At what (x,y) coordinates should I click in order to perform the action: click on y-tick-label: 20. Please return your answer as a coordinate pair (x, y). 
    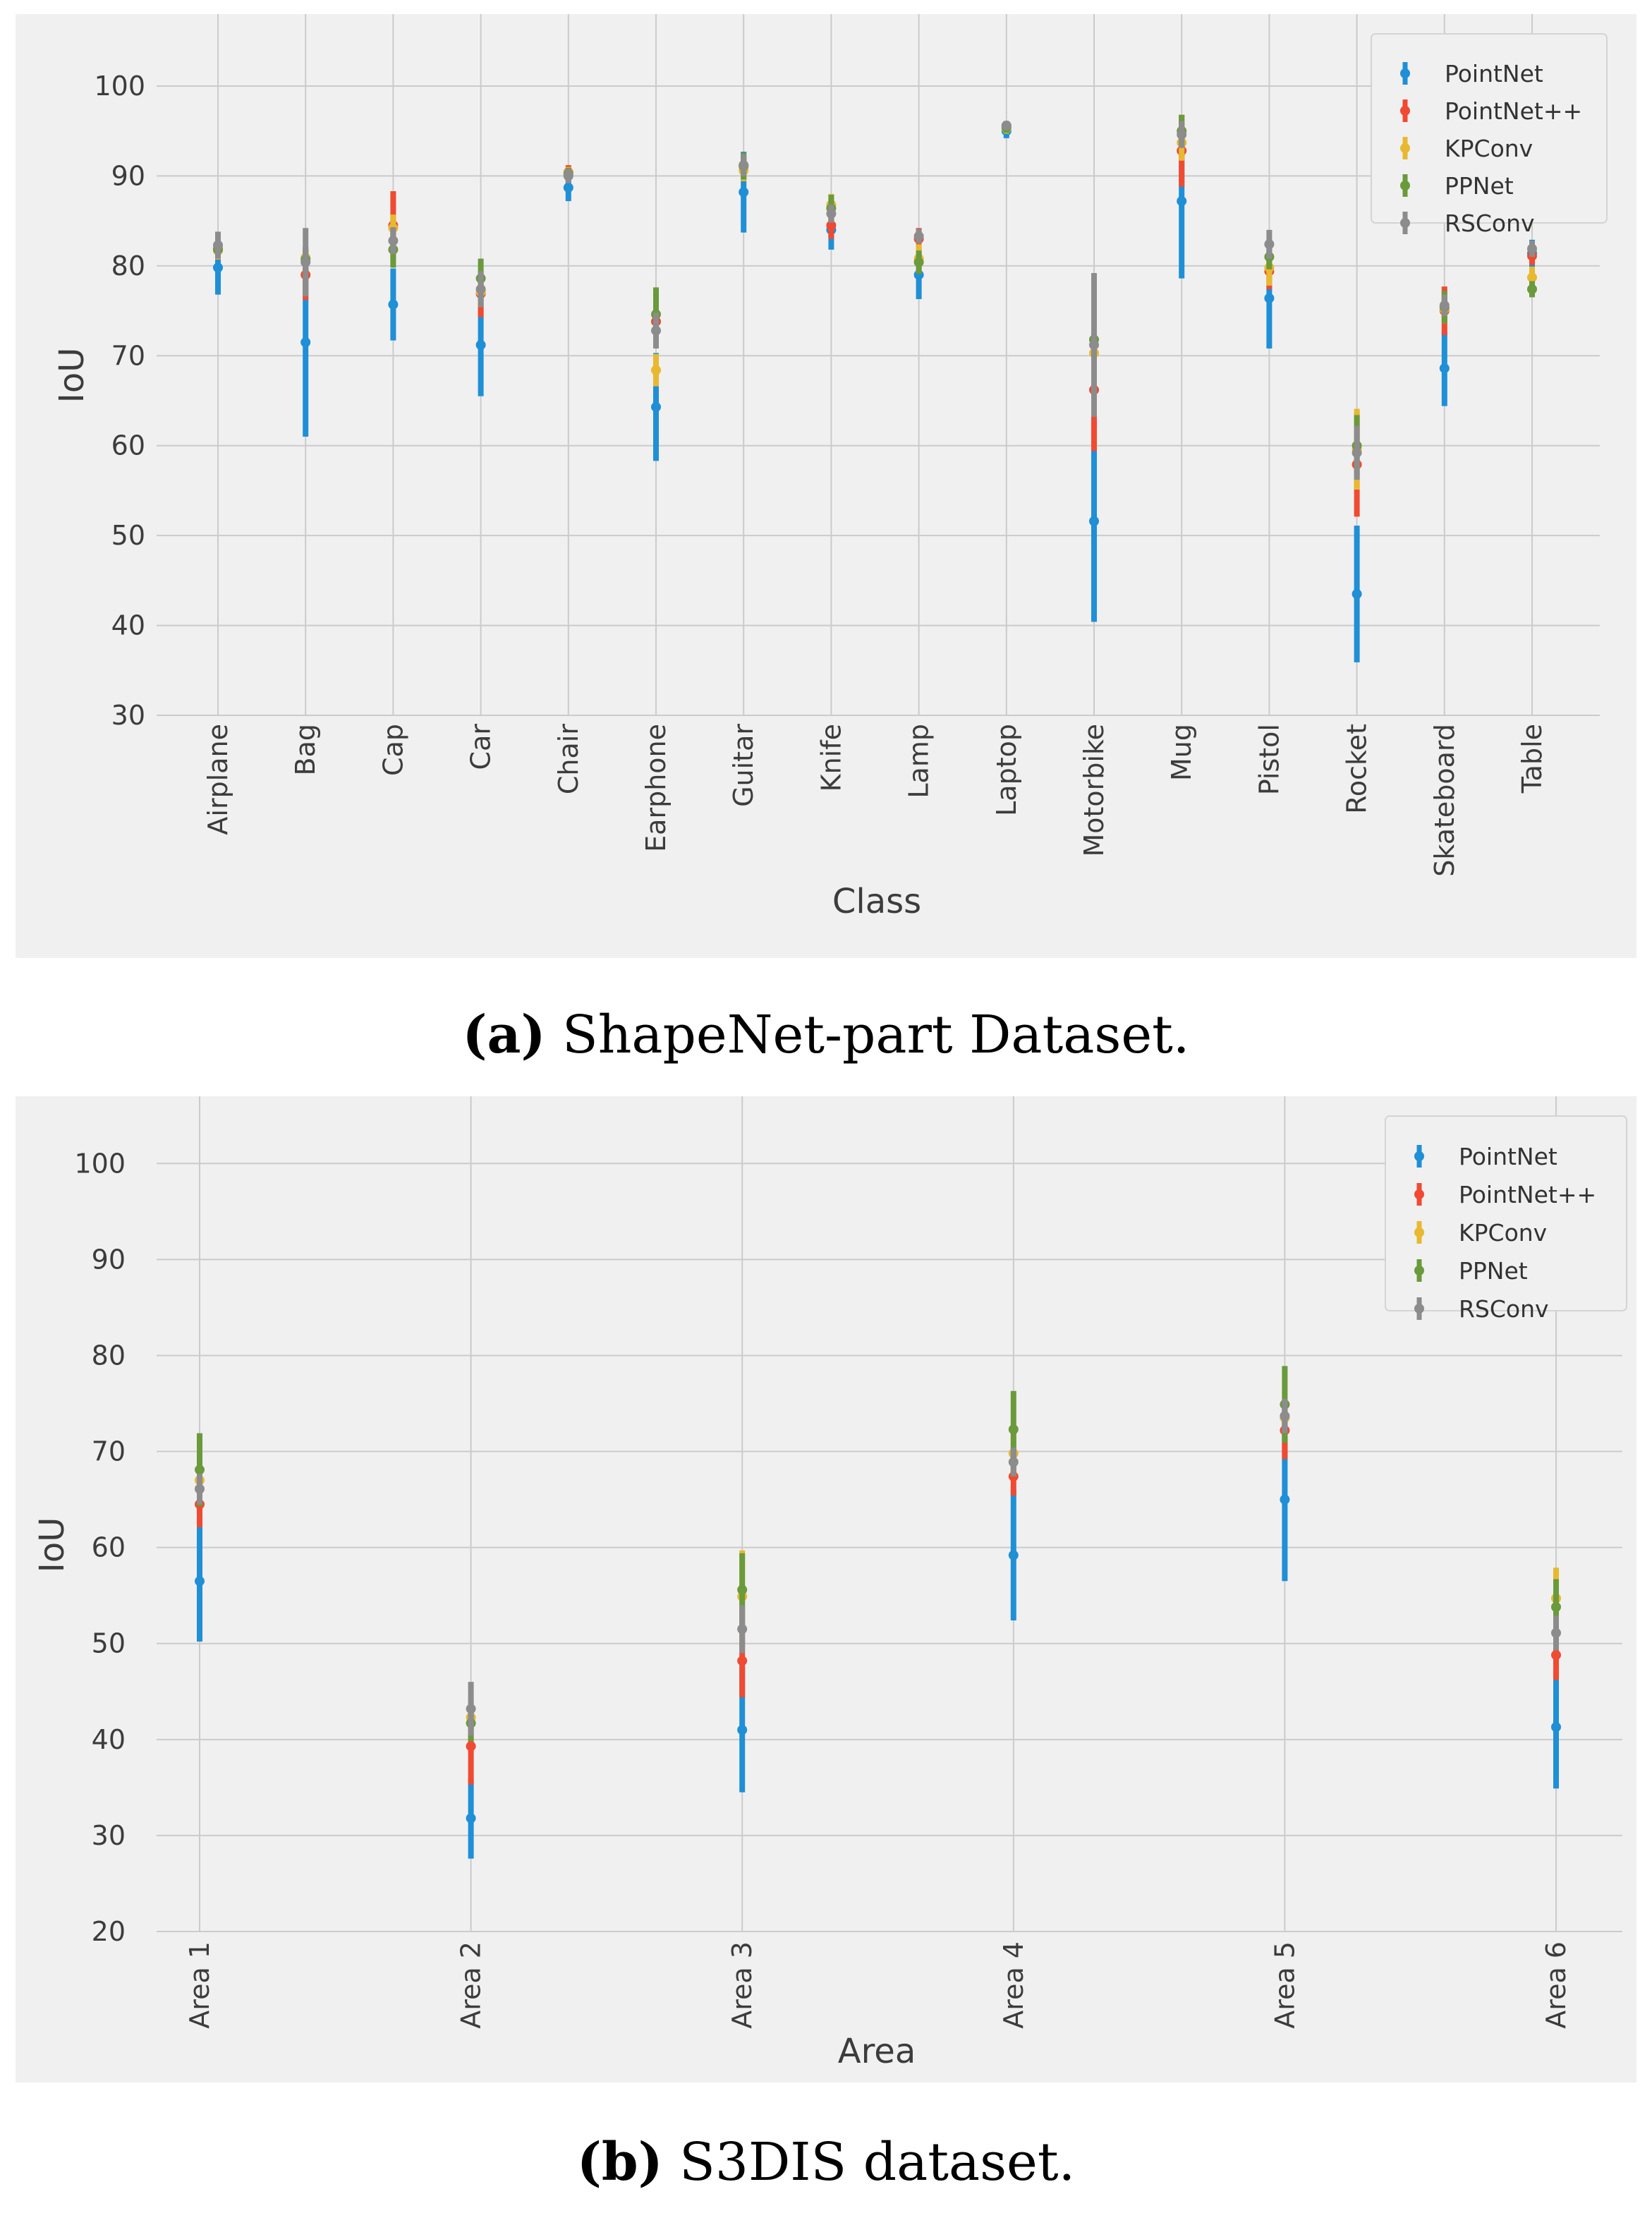
    Looking at the image, I should click on (109, 1931).